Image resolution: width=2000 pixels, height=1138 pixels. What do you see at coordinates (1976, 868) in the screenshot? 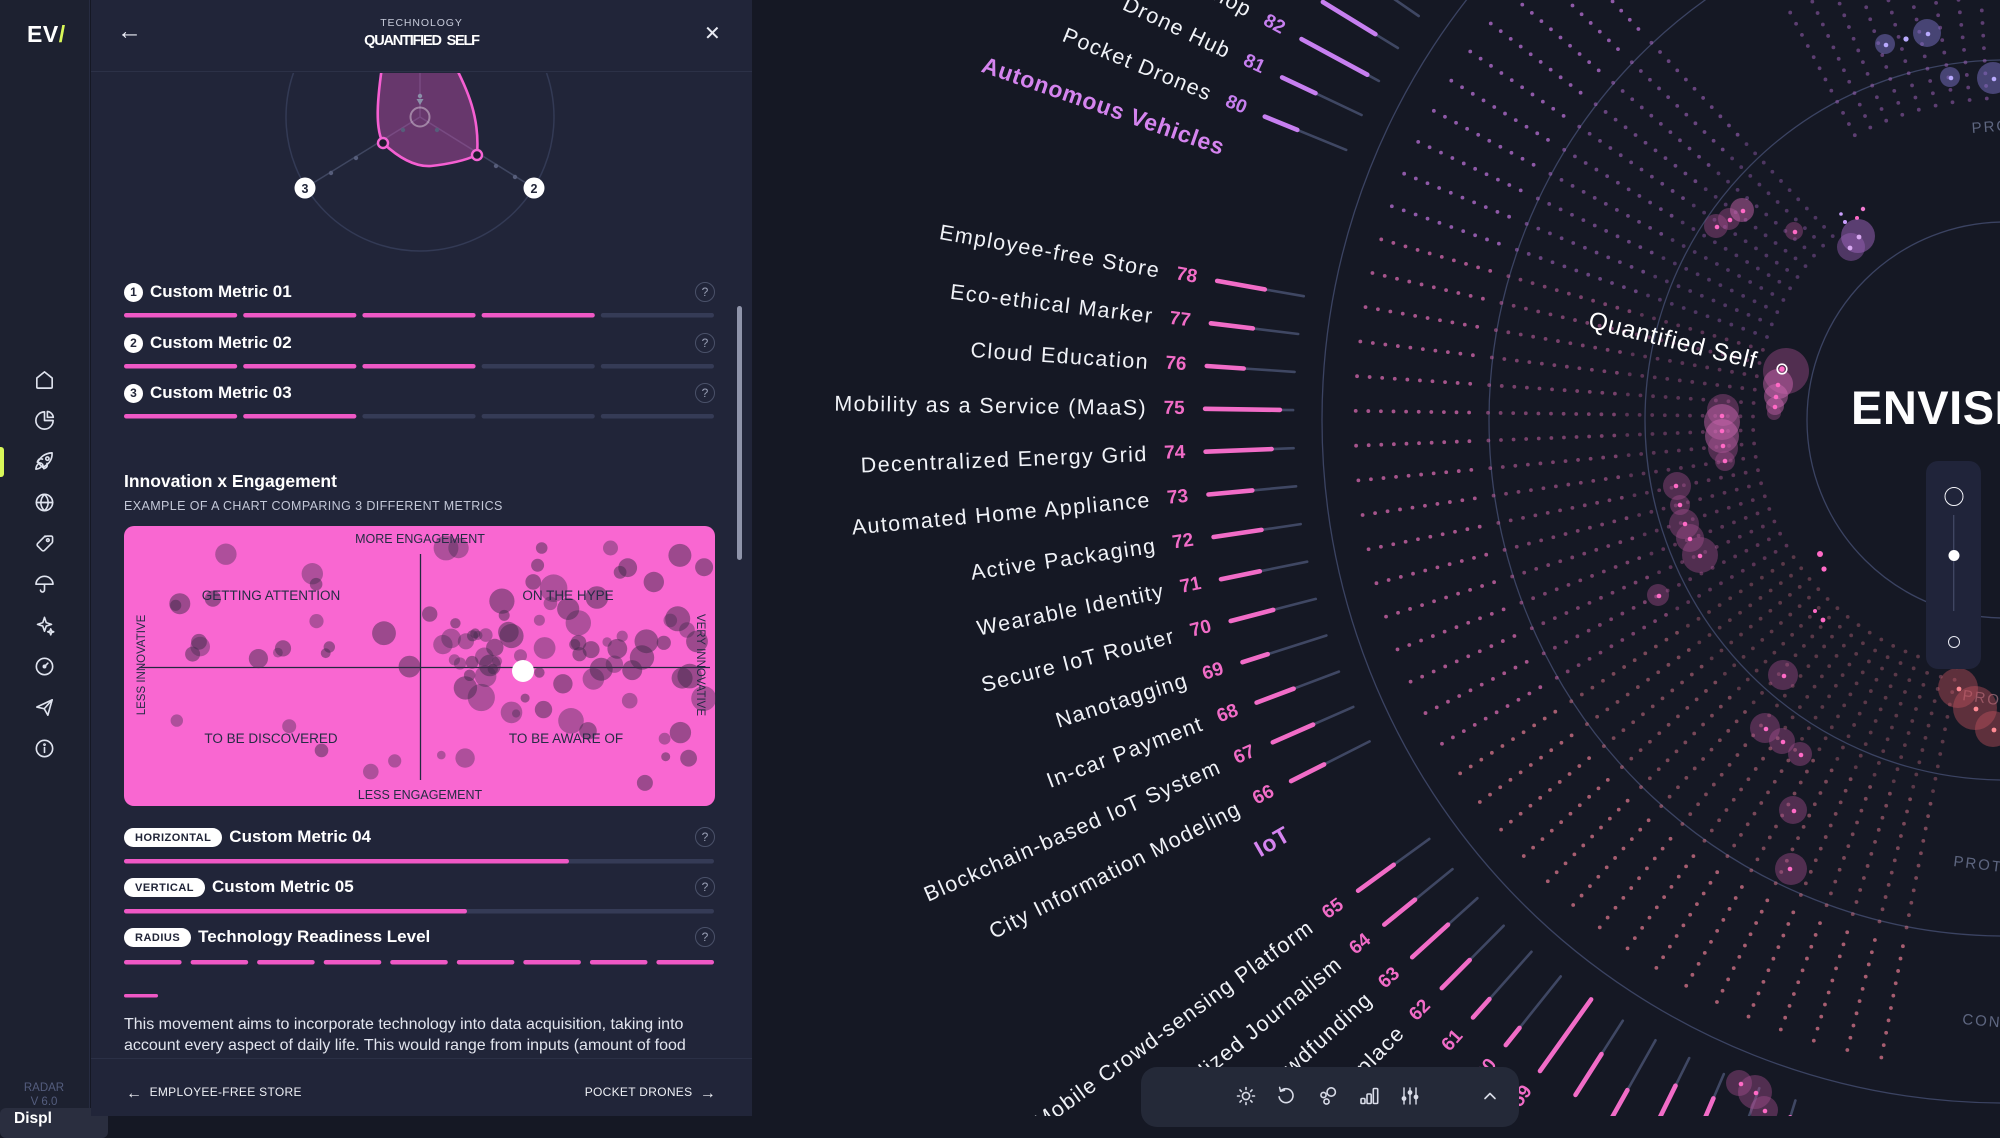
I see `svg-text: PROTOTYPE` at bounding box center [1976, 868].